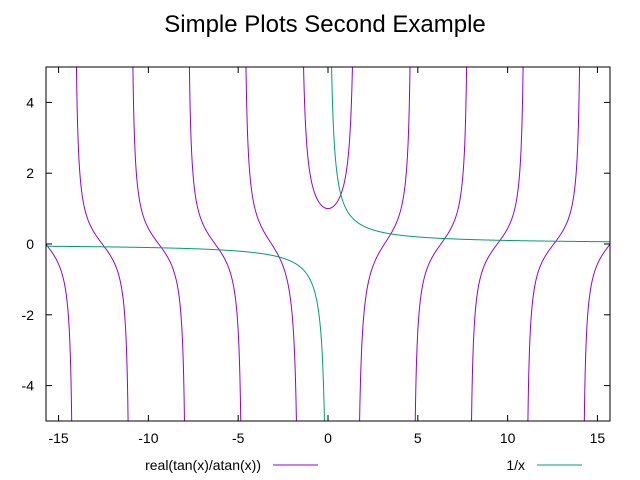 The image size is (640, 480). Describe the element at coordinates (363, 465) in the screenshot. I see `legend: real(tan(x)/atan(x)) 1/x` at that location.